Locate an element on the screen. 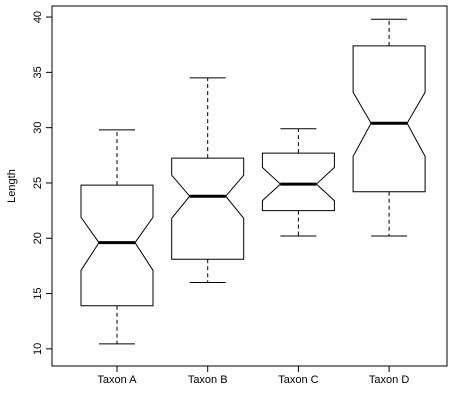 Image resolution: width=456 pixels, height=400 pixels. y-tick-label: 30 is located at coordinates (38, 128).